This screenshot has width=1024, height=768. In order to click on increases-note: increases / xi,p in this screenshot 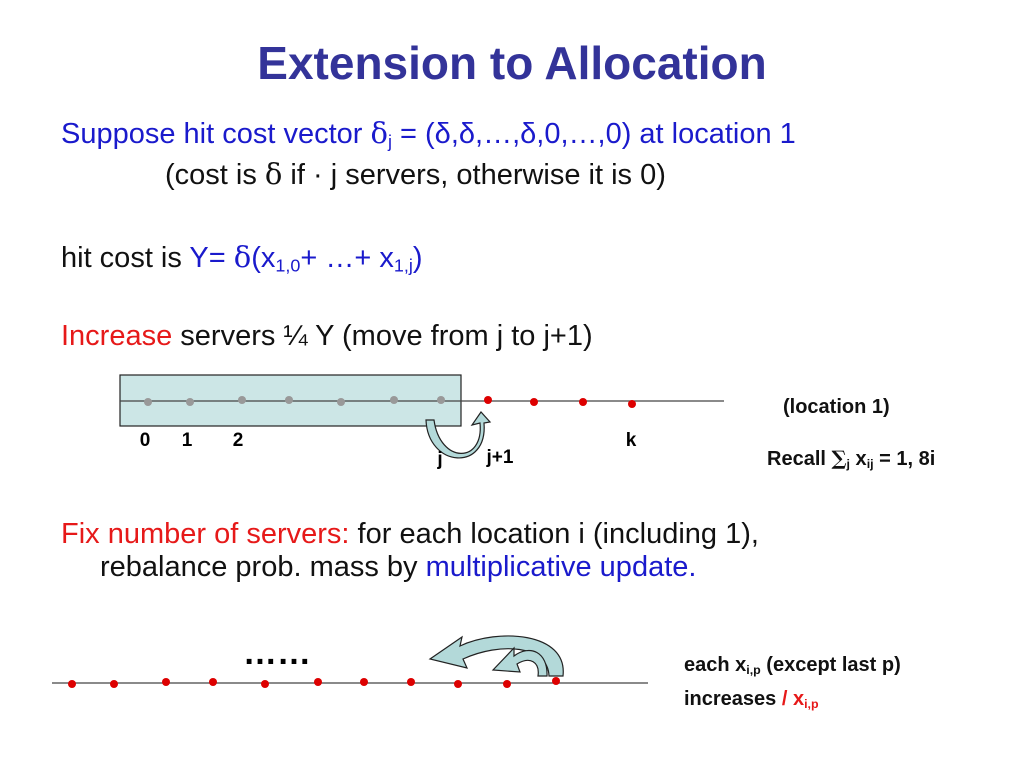, I will do `click(751, 699)`.